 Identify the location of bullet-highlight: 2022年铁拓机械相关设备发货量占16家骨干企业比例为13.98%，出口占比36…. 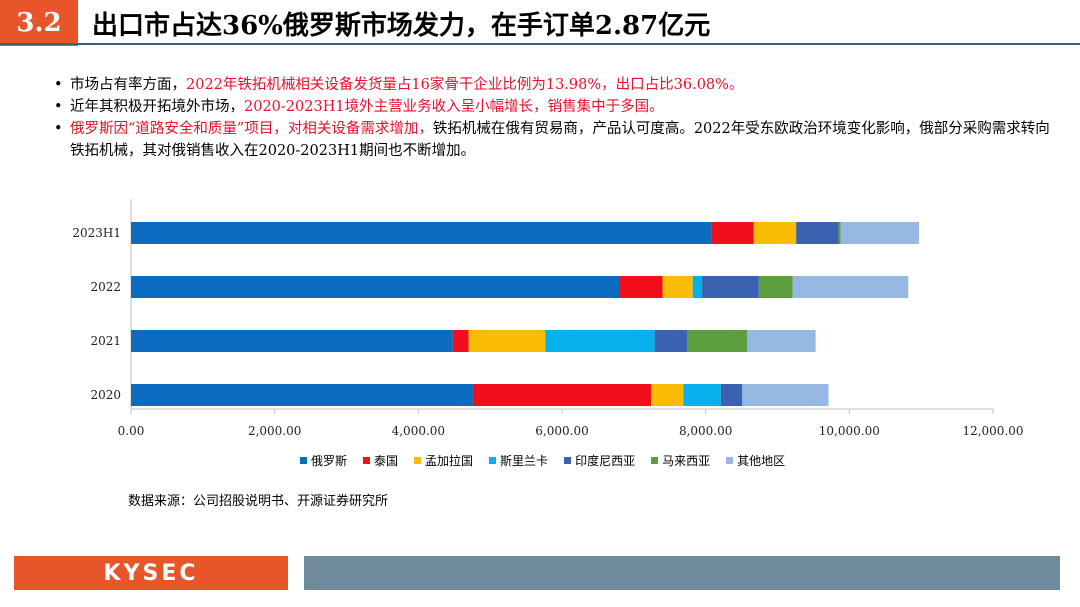
(465, 85).